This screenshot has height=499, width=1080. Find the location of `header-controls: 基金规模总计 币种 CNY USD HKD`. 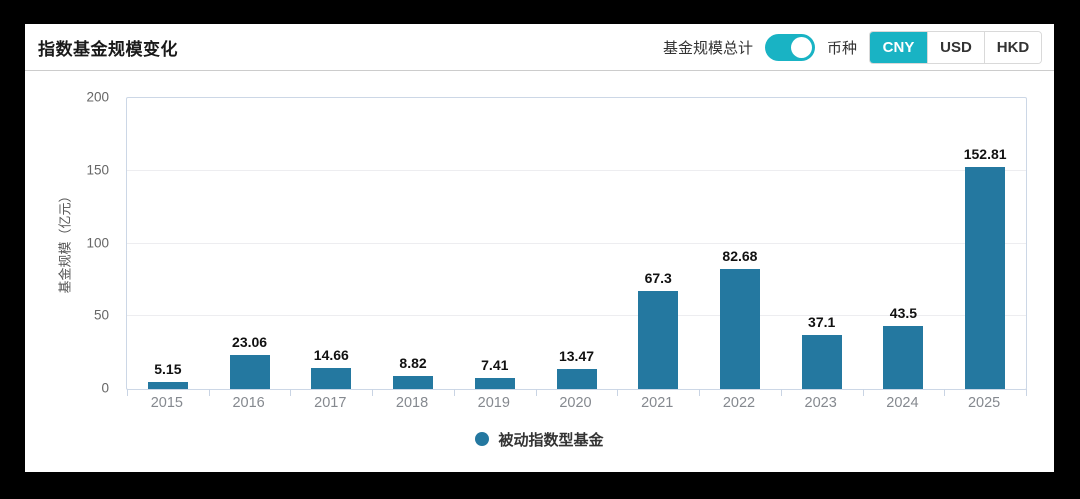

header-controls: 基金规模总计 币种 CNY USD HKD is located at coordinates (852, 47).